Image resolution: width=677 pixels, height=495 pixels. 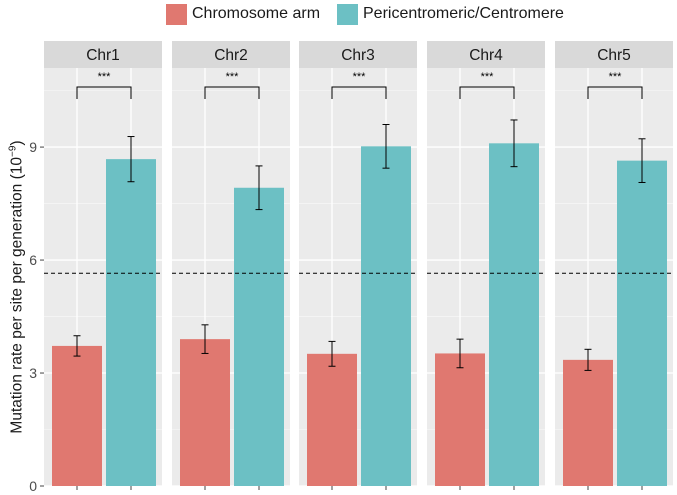 I want to click on legend-key-chromosome-arm, so click(x=176, y=14).